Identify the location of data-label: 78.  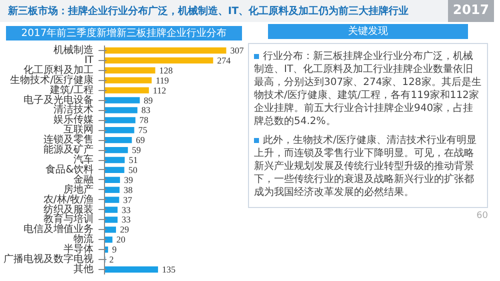
(144, 120).